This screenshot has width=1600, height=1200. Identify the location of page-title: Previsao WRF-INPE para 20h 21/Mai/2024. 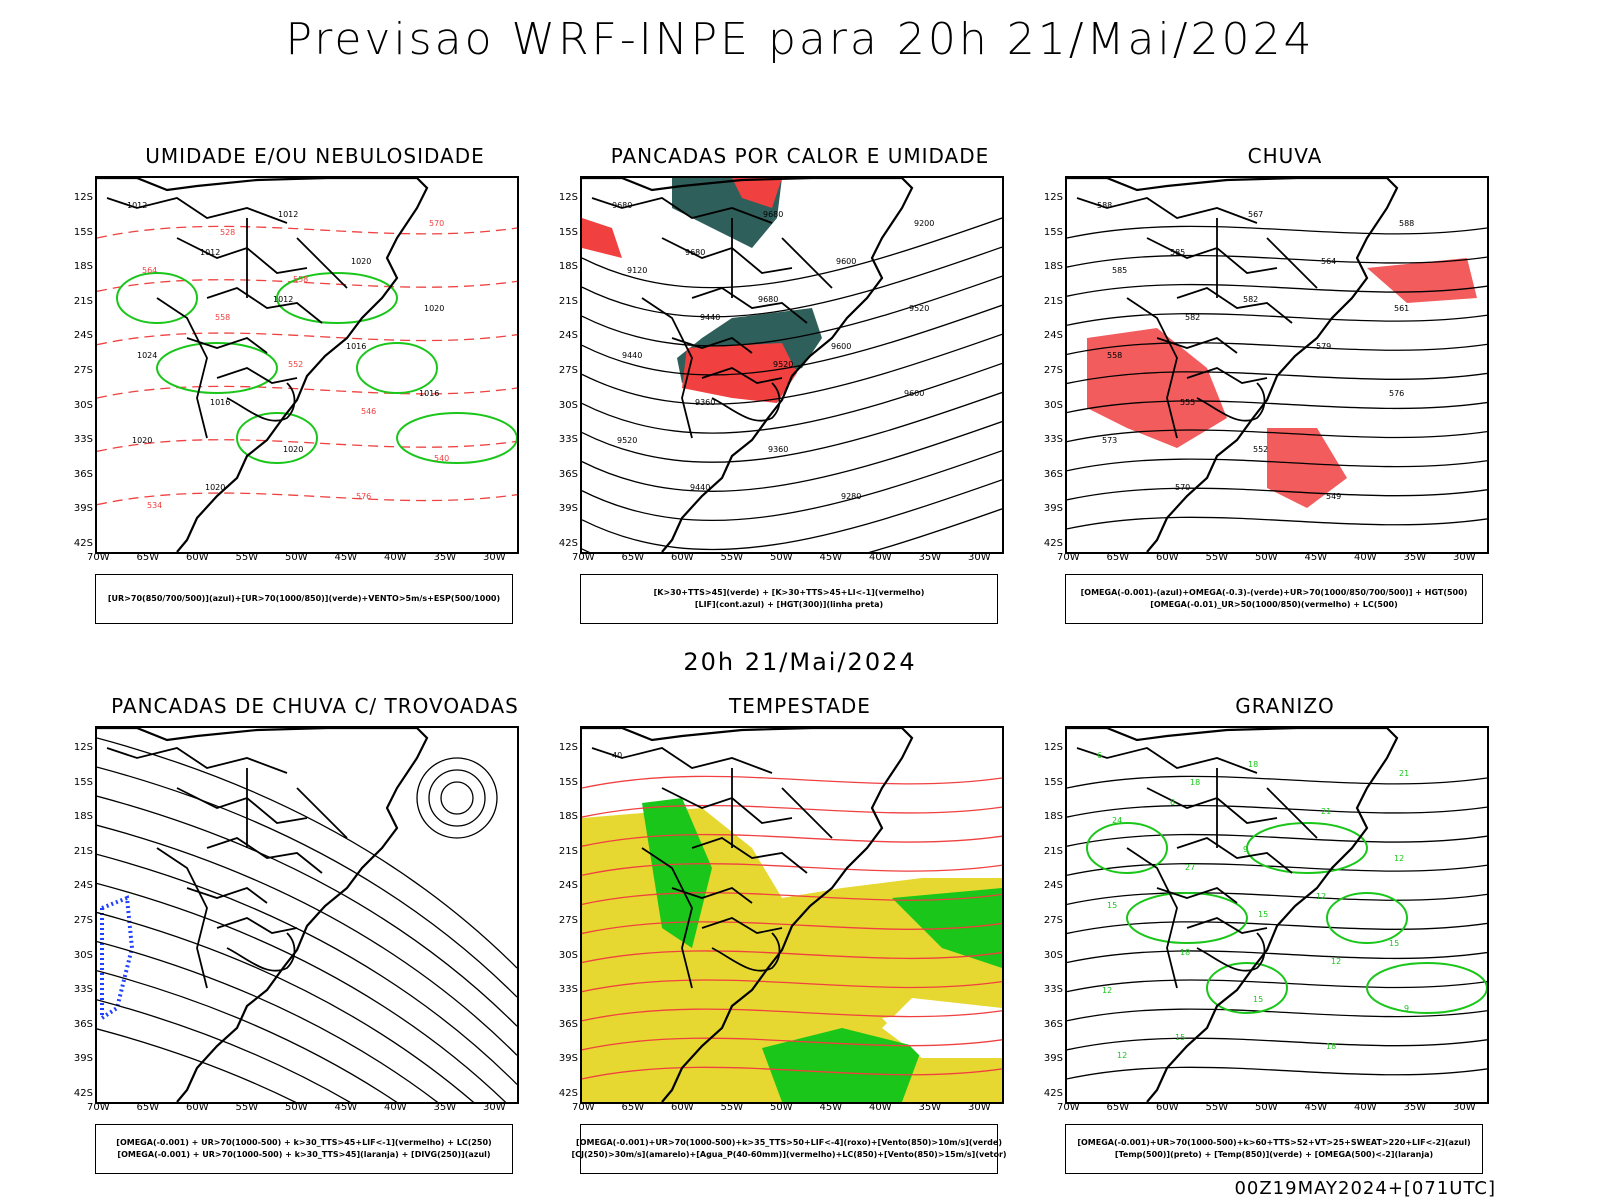
(800, 39).